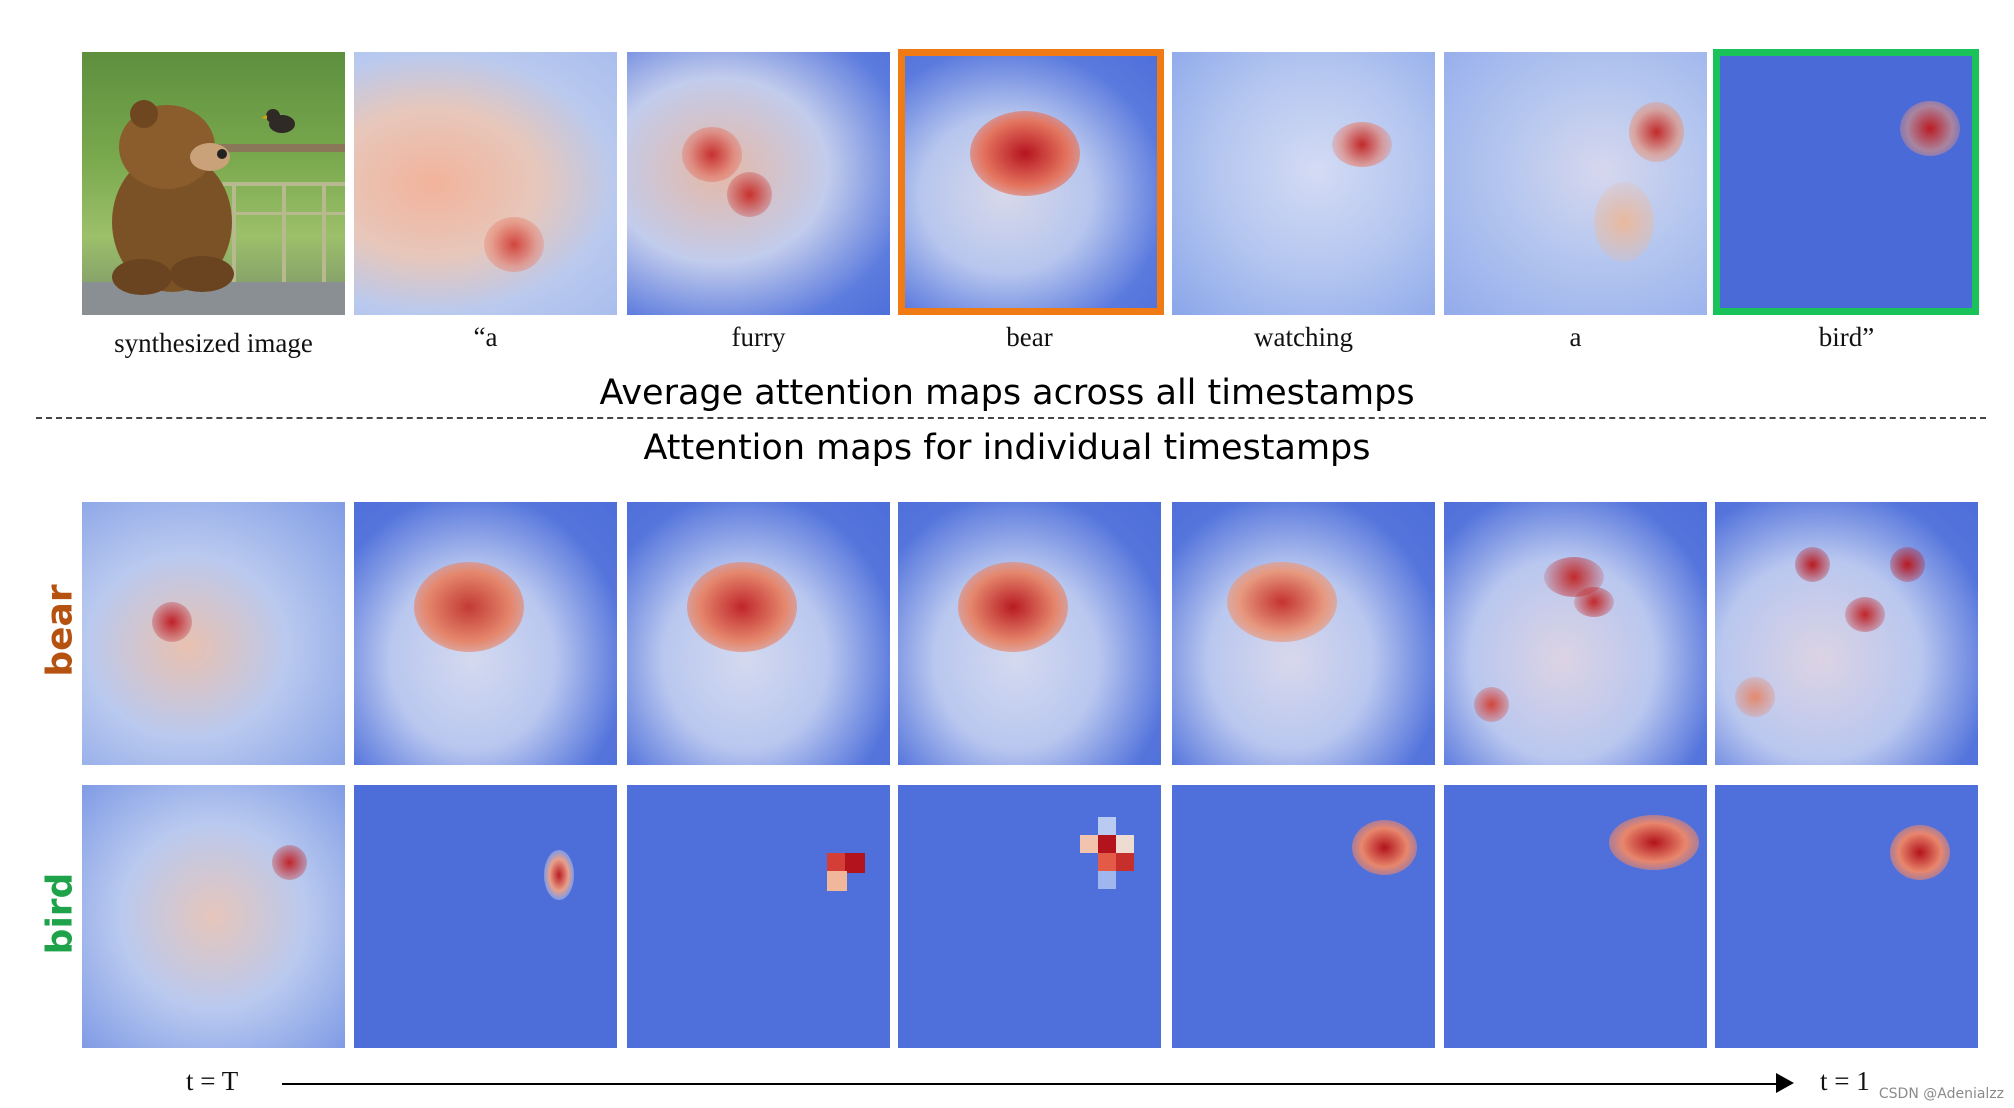 The width and height of the screenshot is (2014, 1108). What do you see at coordinates (1846, 182) in the screenshot?
I see `attention-map-token-bird` at bounding box center [1846, 182].